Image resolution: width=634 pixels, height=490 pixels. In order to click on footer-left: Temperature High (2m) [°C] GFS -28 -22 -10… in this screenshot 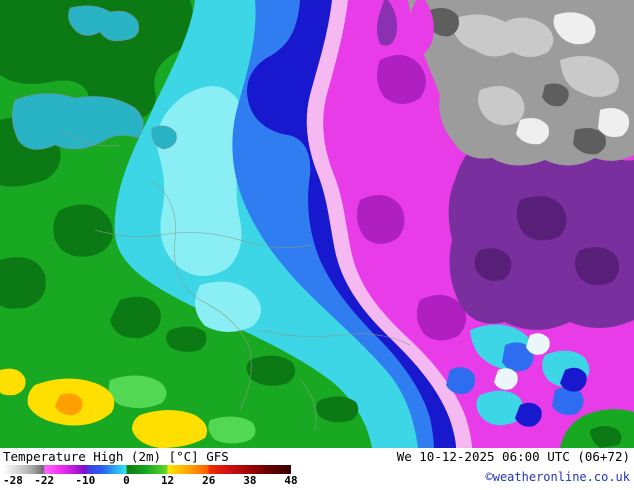, I will do `click(154, 468)`.